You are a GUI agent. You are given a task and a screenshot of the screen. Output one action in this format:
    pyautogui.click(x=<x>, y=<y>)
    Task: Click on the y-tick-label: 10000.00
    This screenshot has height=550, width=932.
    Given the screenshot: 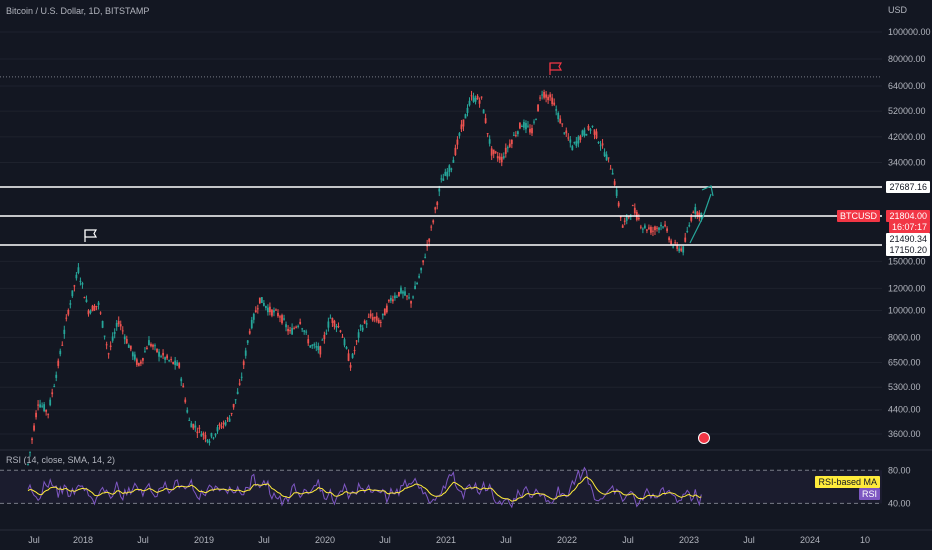 What is the action you would take?
    pyautogui.click(x=907, y=310)
    